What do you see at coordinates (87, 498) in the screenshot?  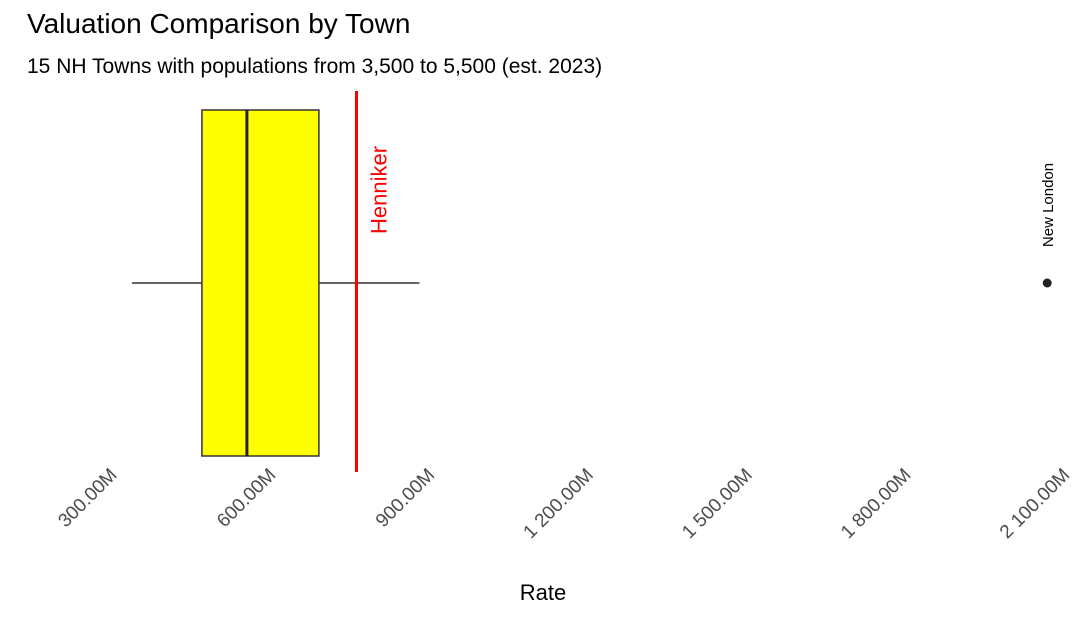 I see `x-tick-label: 300.00M` at bounding box center [87, 498].